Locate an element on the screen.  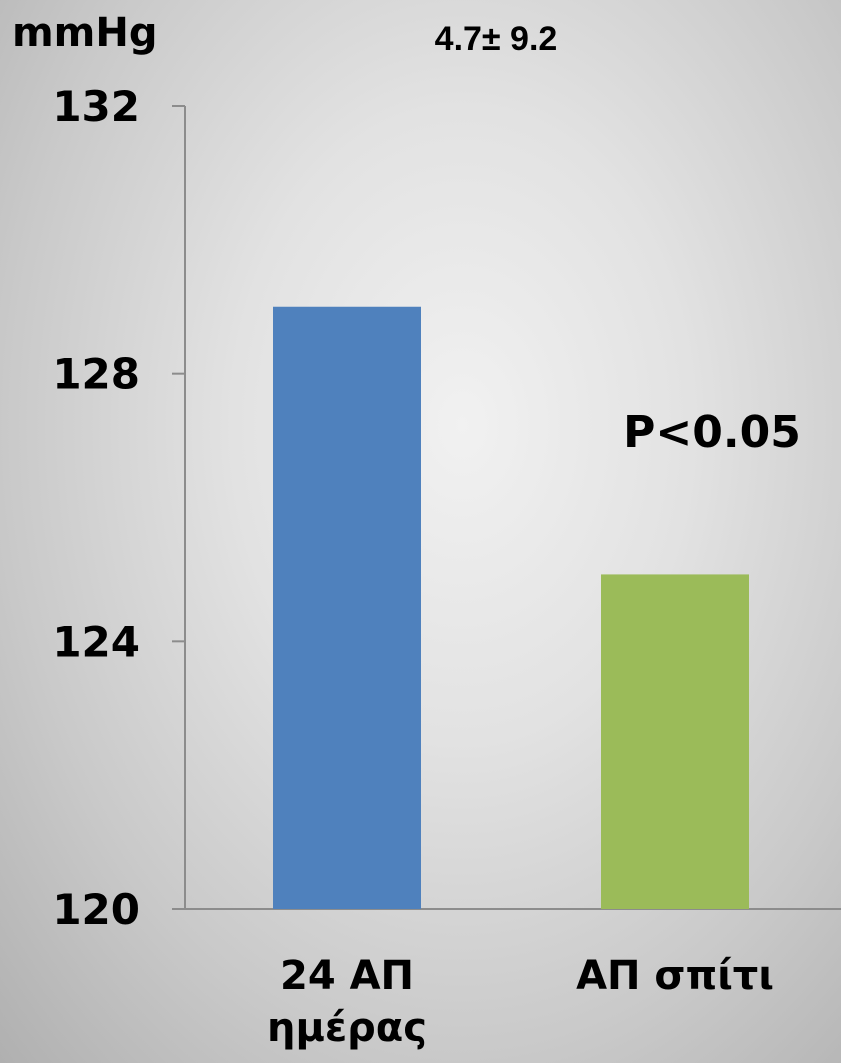
x-category-label: ΑΠ σπίτι is located at coordinates (675, 976).